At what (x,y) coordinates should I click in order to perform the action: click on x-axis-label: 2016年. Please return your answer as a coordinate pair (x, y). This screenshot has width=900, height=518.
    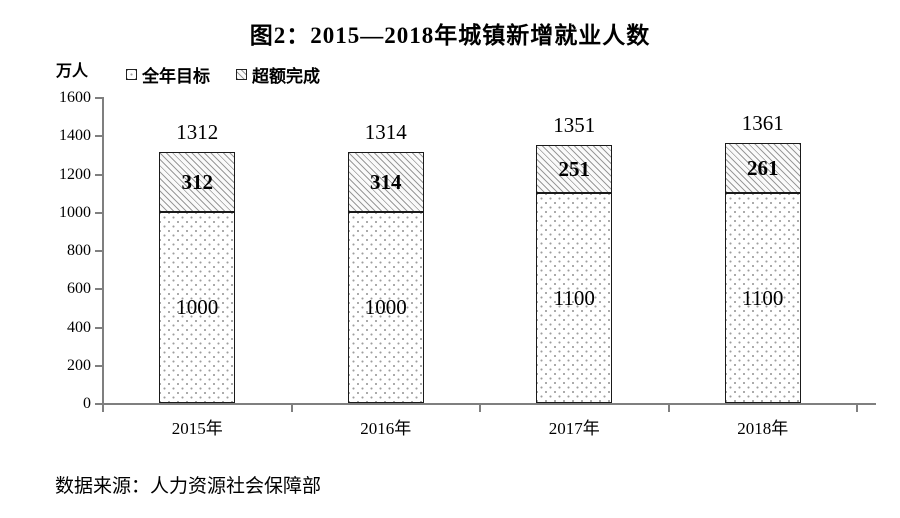
    Looking at the image, I should click on (386, 428).